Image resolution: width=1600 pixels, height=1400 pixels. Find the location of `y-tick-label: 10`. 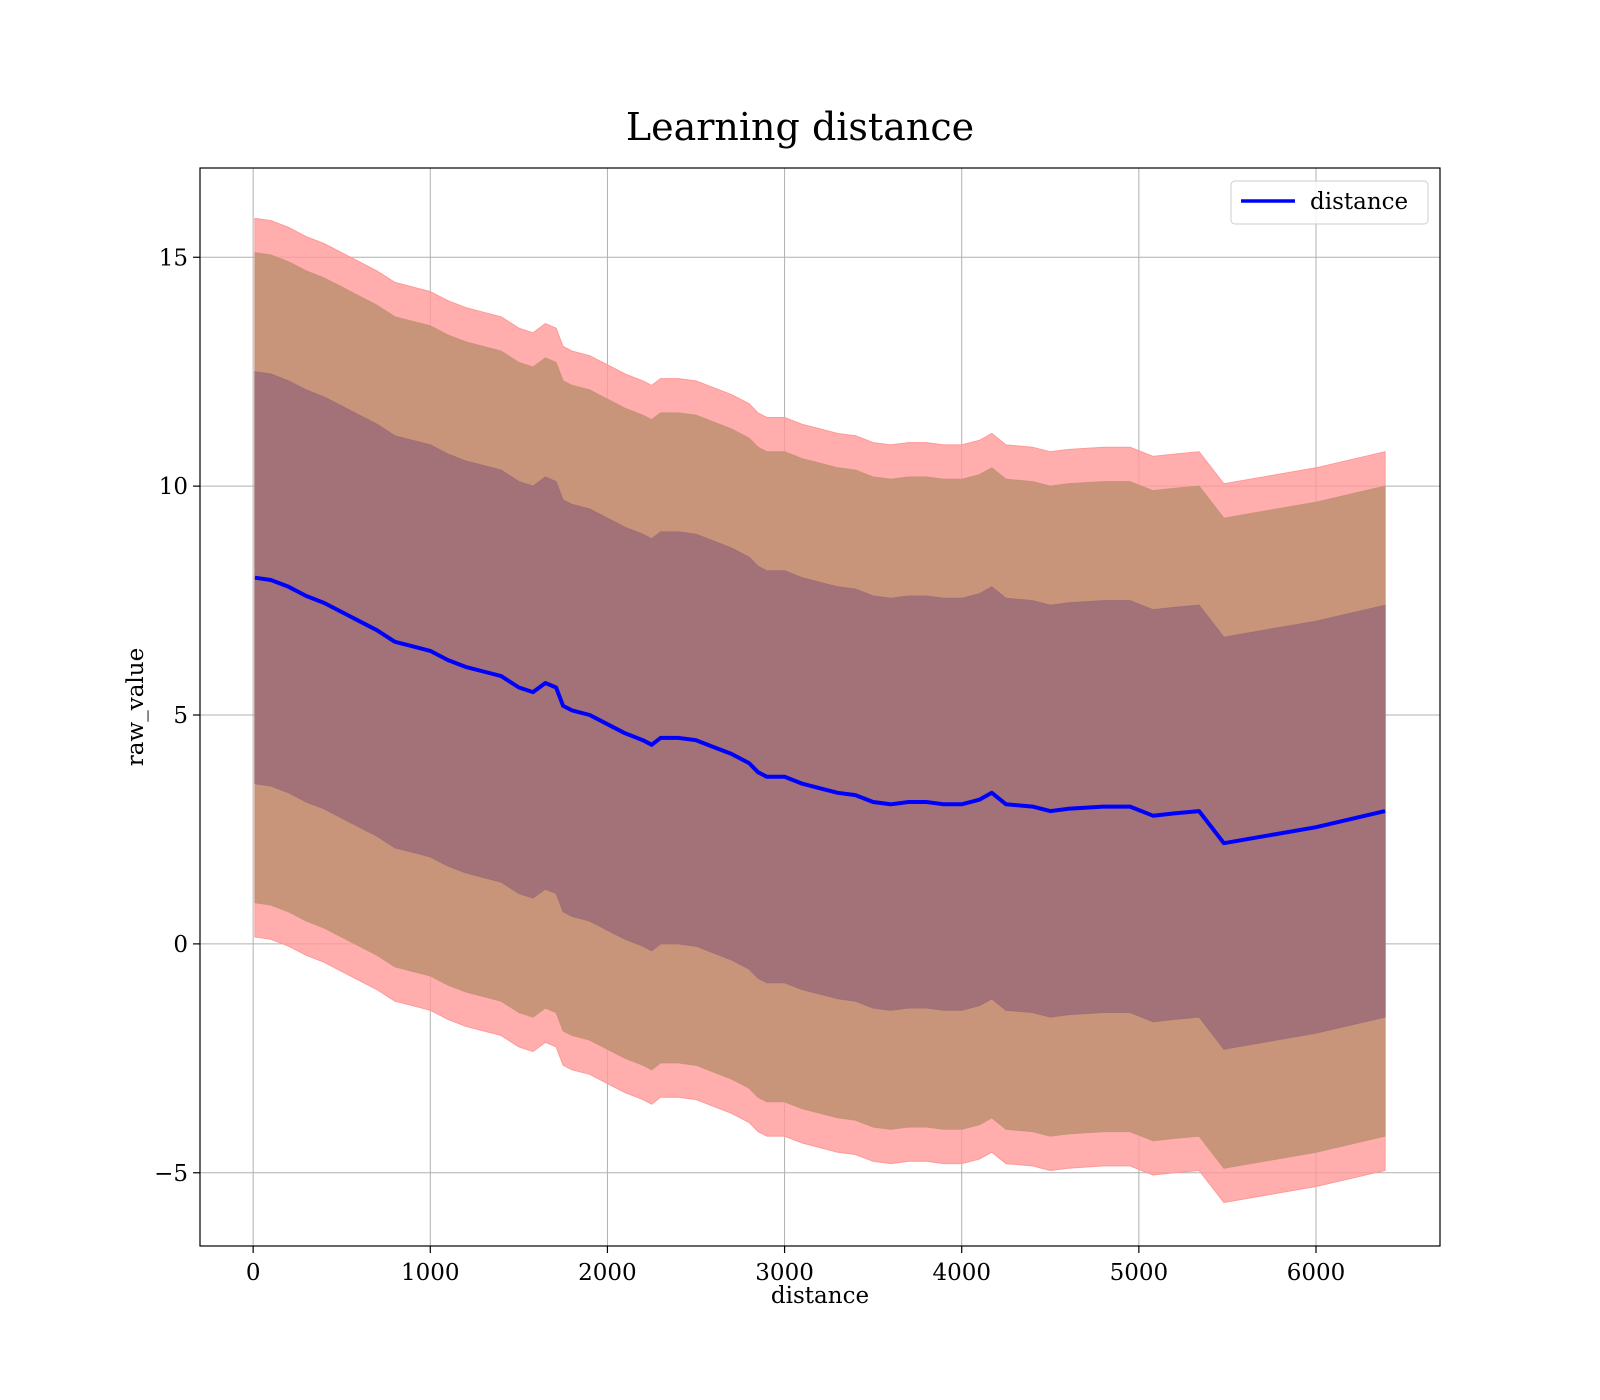

y-tick-label: 10 is located at coordinates (173, 487).